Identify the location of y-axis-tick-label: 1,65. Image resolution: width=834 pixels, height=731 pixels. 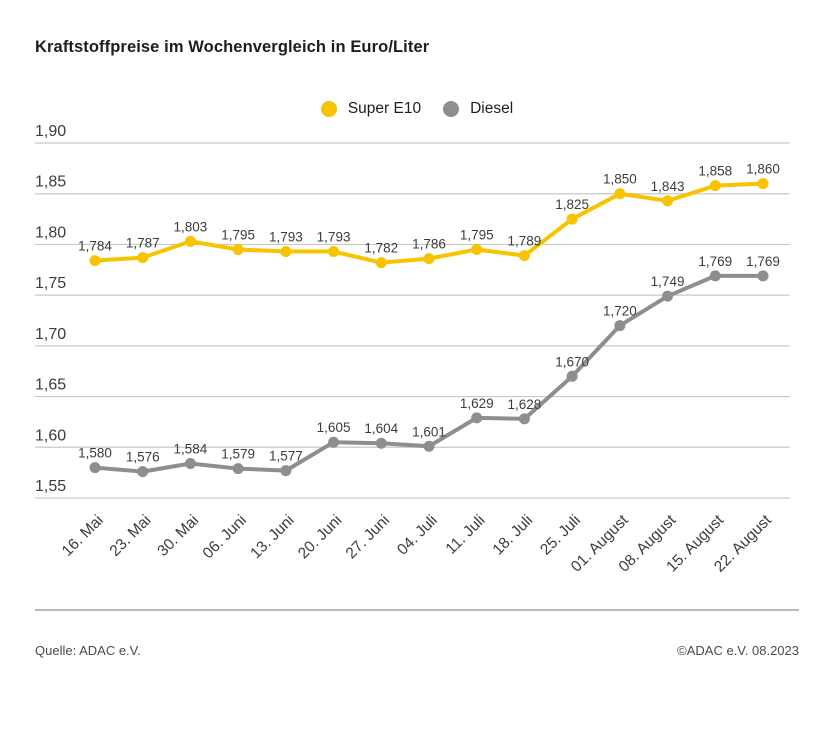
(50, 385).